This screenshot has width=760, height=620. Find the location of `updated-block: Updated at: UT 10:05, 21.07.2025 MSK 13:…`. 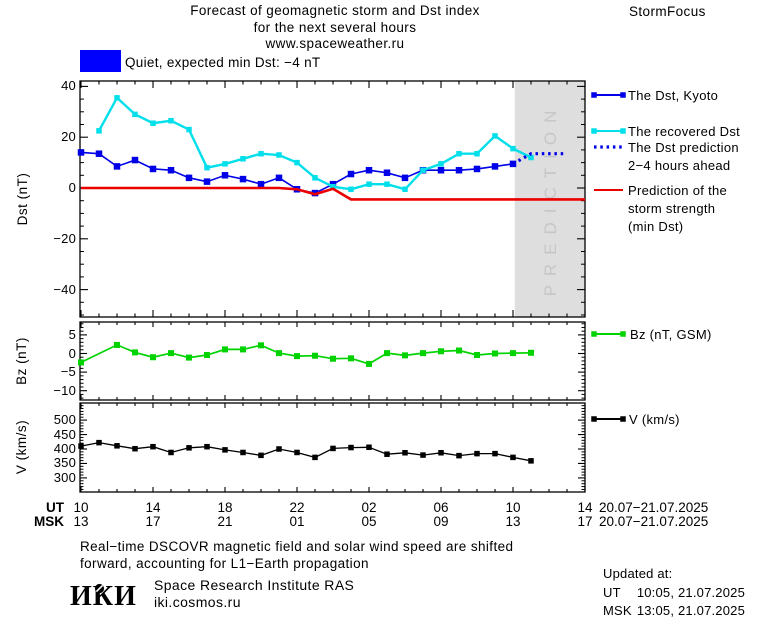

updated-block: Updated at: UT 10:05, 21.07.2025 MSK 13:… is located at coordinates (674, 592).